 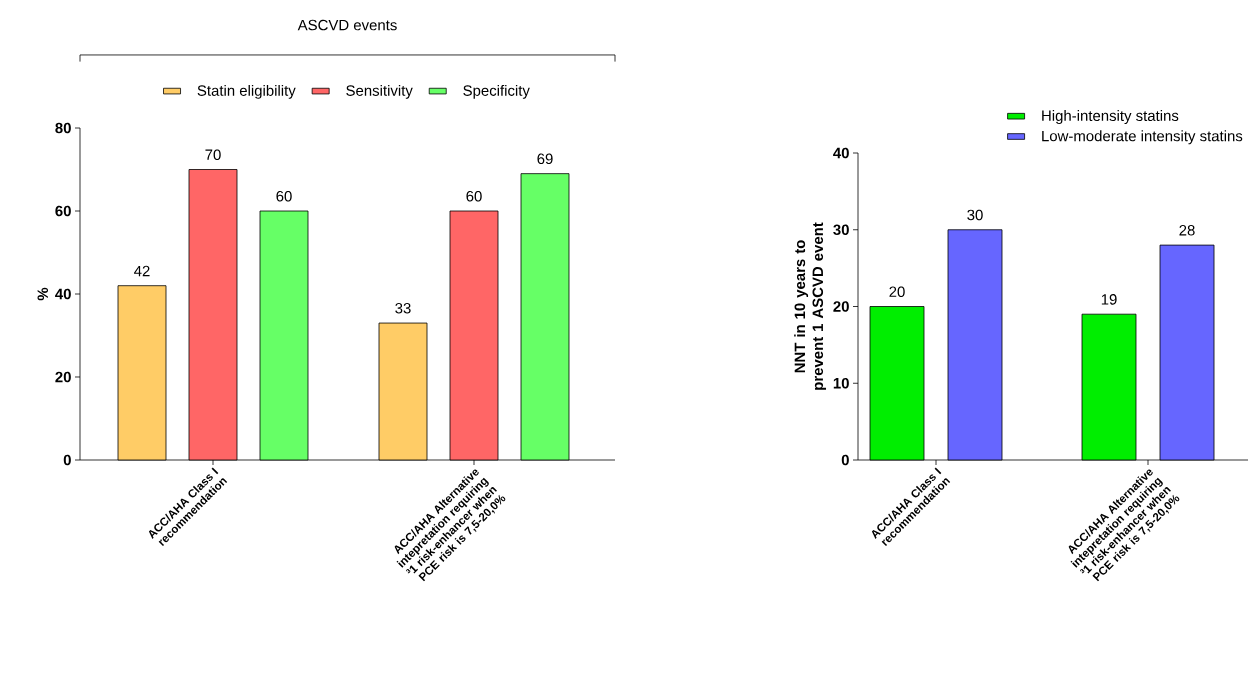 I want to click on y-tick-label: 60, so click(x=63, y=211).